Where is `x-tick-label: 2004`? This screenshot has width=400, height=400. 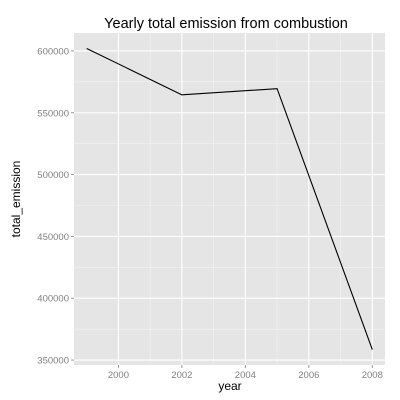 x-tick-label: 2004 is located at coordinates (245, 375).